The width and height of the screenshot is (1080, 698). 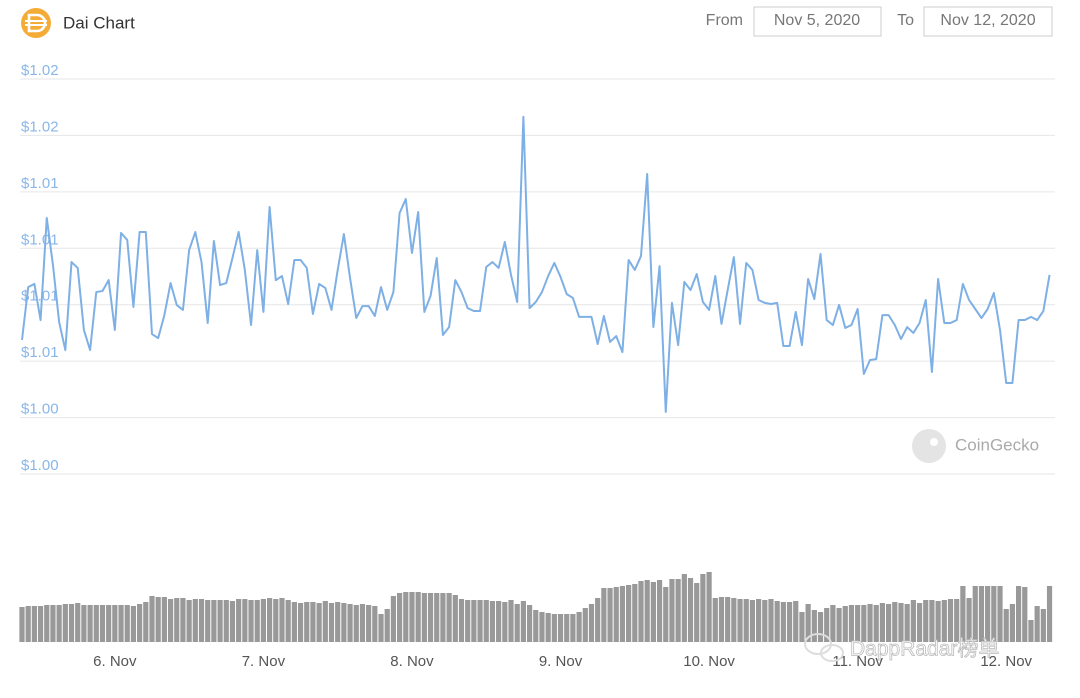 I want to click on coingecko-logo, so click(x=929, y=446).